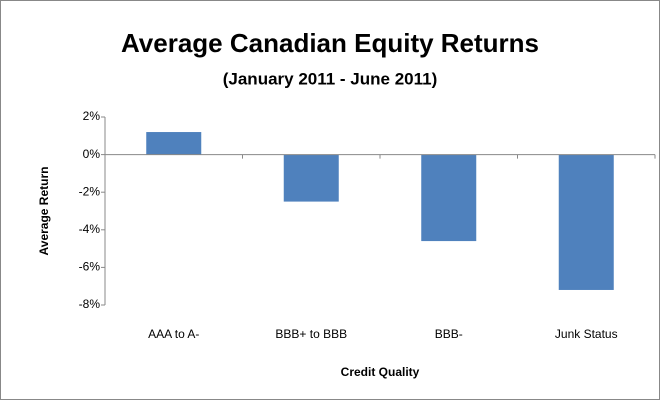 This screenshot has height=400, width=660. What do you see at coordinates (380, 372) in the screenshot?
I see `x-axis-title: Credit Quality` at bounding box center [380, 372].